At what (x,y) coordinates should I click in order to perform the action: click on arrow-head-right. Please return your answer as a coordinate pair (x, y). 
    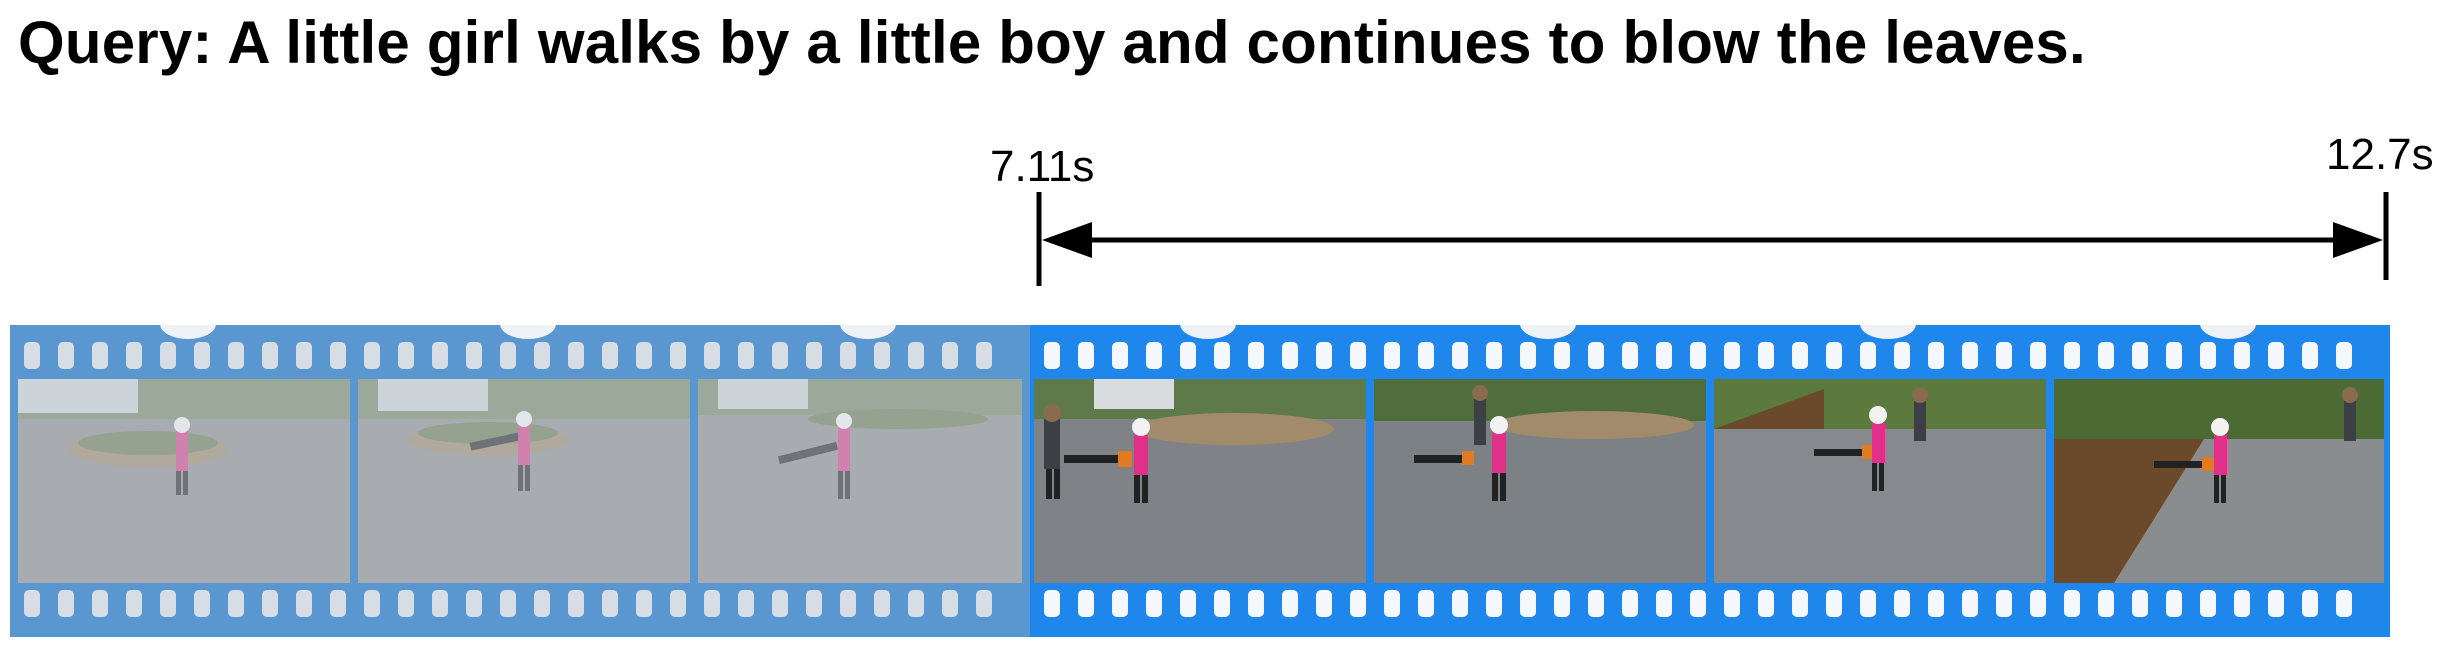
    Looking at the image, I should click on (2358, 240).